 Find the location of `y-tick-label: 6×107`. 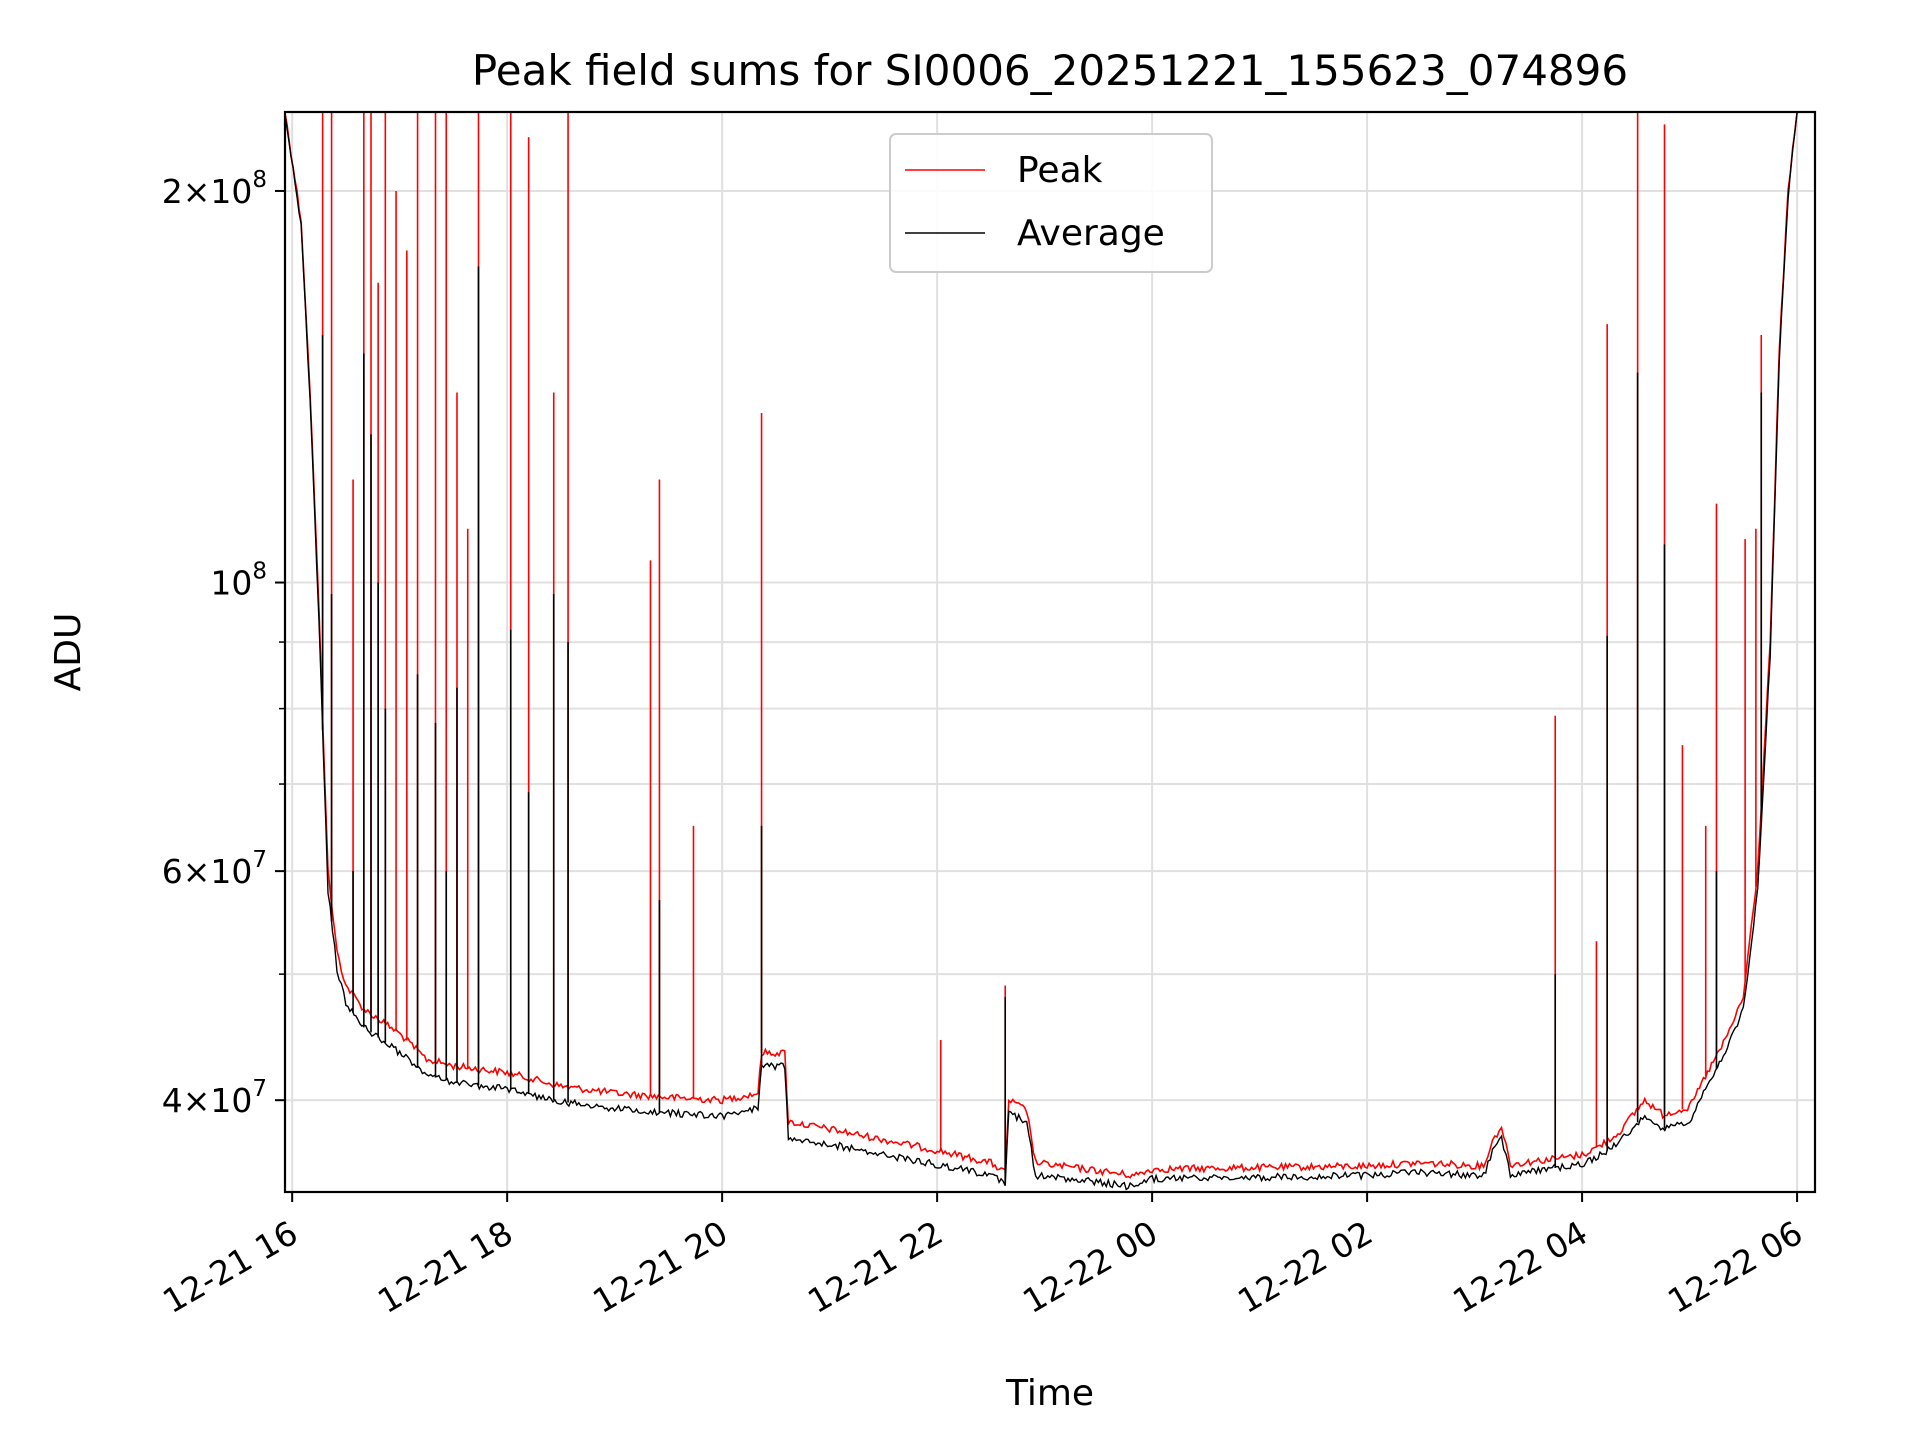

y-tick-label: 6×107 is located at coordinates (214, 869).